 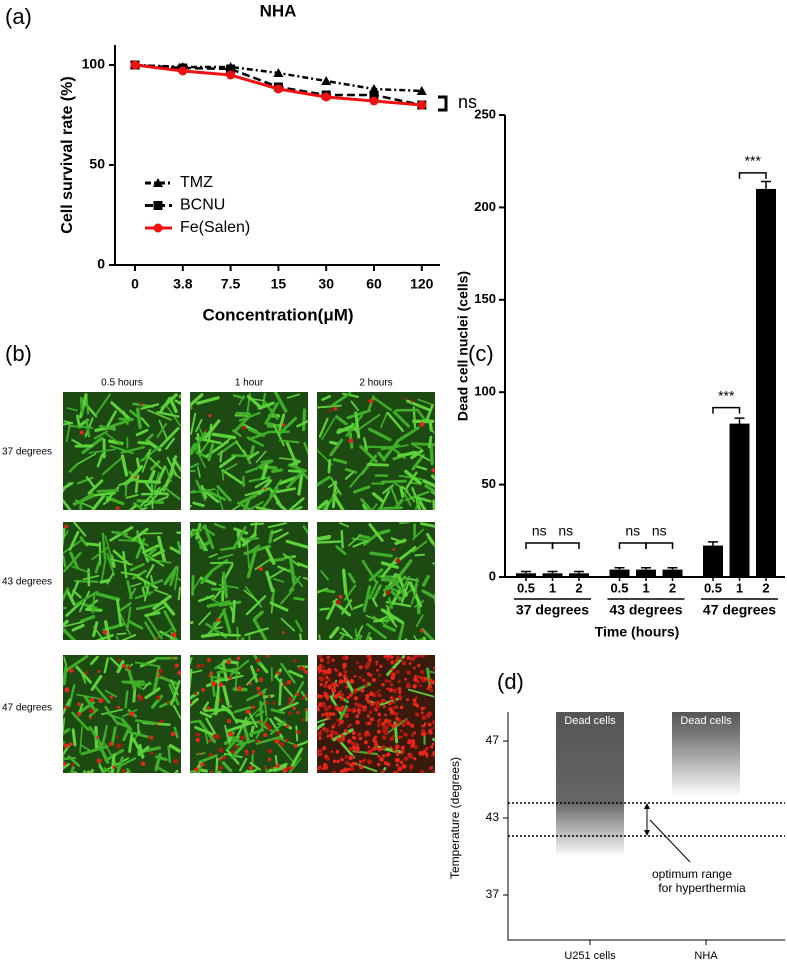 I want to click on y-tick-label: 250, so click(x=485, y=113).